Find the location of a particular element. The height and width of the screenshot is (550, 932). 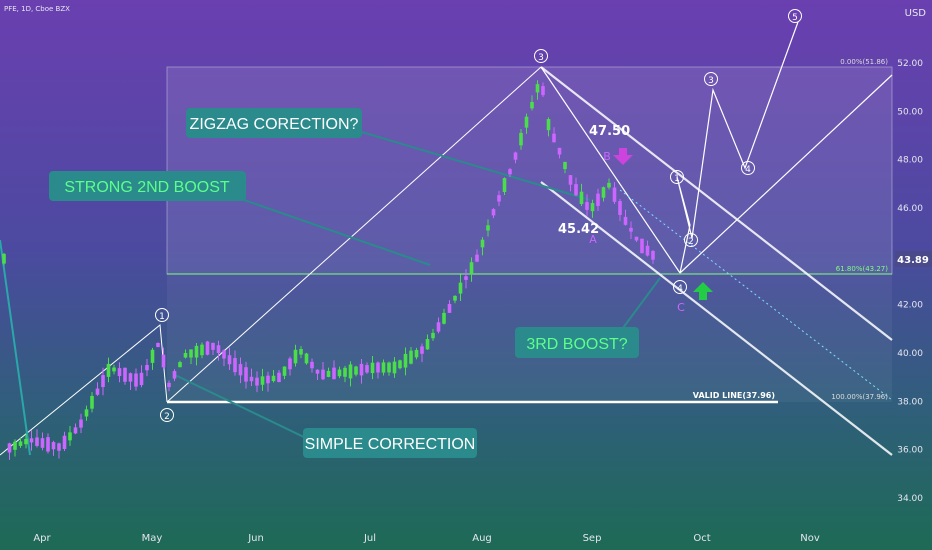

y-tick-label: 36.00 is located at coordinates (910, 451).